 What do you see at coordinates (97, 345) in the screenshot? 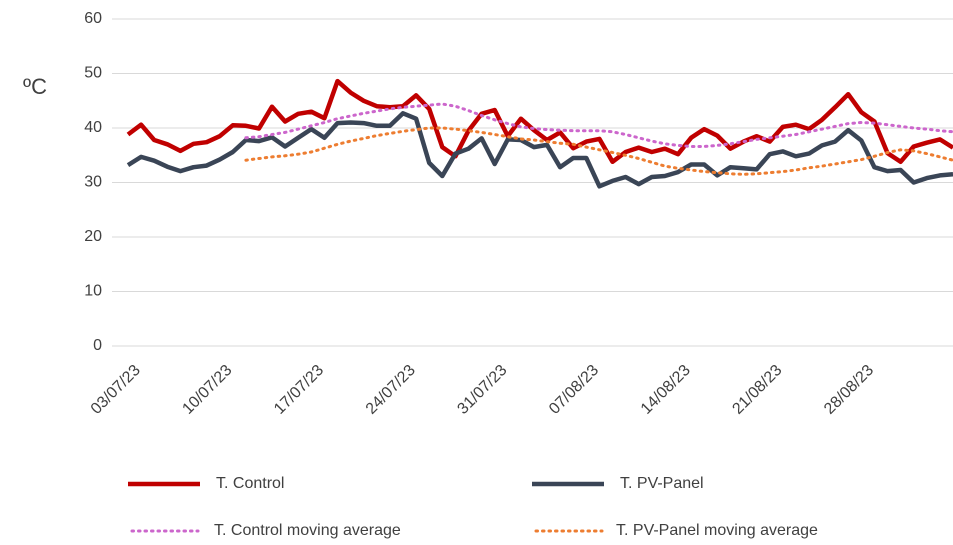
I see `y-tick-label: 0` at bounding box center [97, 345].